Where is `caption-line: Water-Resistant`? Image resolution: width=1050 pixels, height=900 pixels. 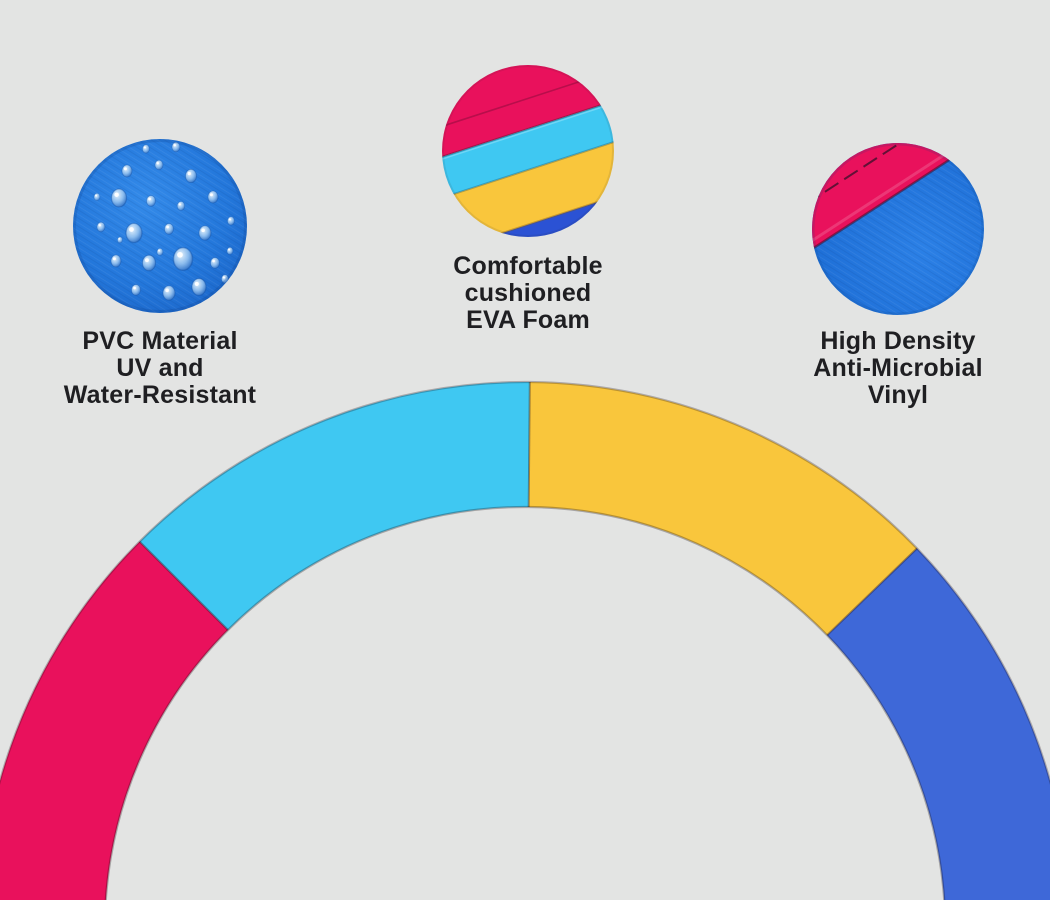
caption-line: Water-Resistant is located at coordinates (160, 395).